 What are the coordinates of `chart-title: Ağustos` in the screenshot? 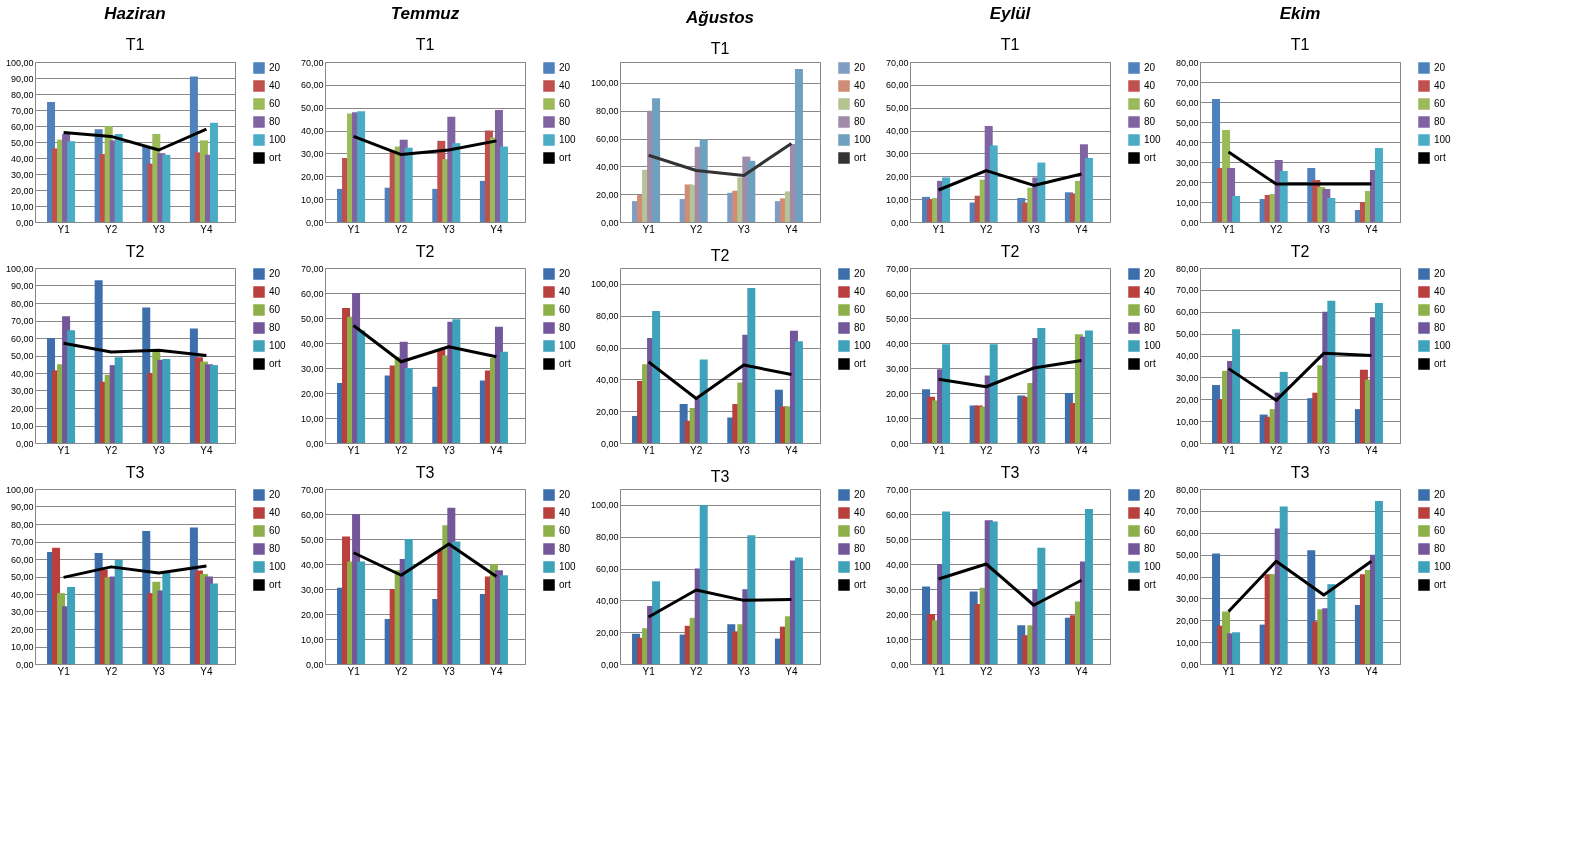 It's located at (719, 17).